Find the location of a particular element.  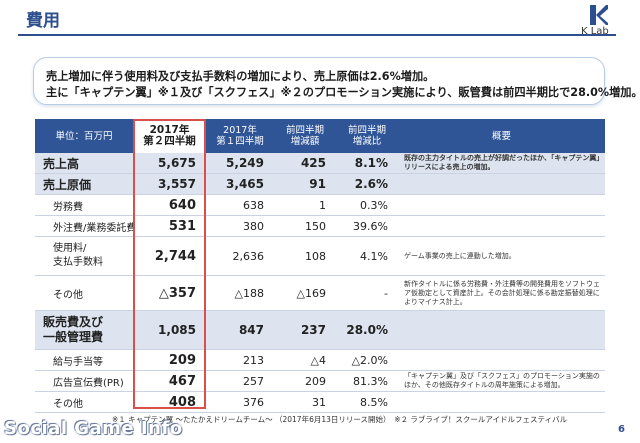

summary-line-1: 売上増加に伴う使用料及び支払手数料の増加により、売上原価は2.6%増加。 is located at coordinates (240, 76).